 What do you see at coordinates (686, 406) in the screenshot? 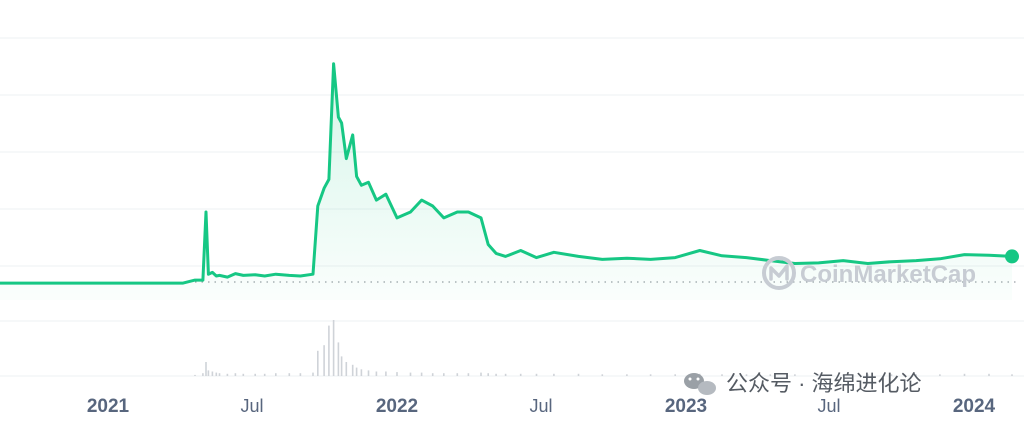
I see `x-tick-label: 2023` at bounding box center [686, 406].